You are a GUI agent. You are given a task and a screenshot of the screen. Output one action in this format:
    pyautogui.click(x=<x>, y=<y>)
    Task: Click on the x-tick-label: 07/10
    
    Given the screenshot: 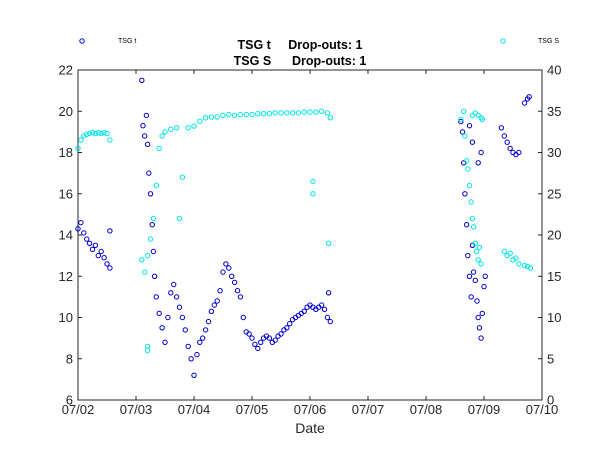 What is the action you would take?
    pyautogui.click(x=542, y=409)
    